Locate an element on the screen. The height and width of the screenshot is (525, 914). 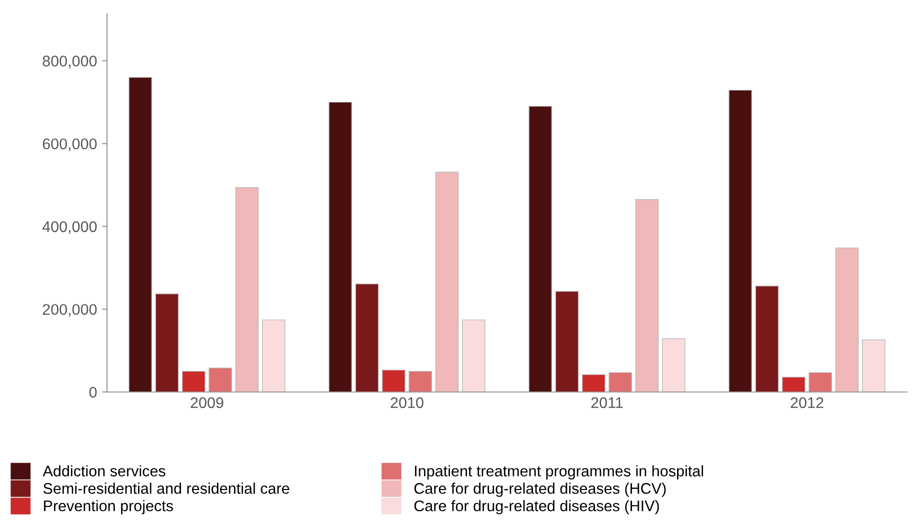
y-tick-label: 0 is located at coordinates (93, 392).